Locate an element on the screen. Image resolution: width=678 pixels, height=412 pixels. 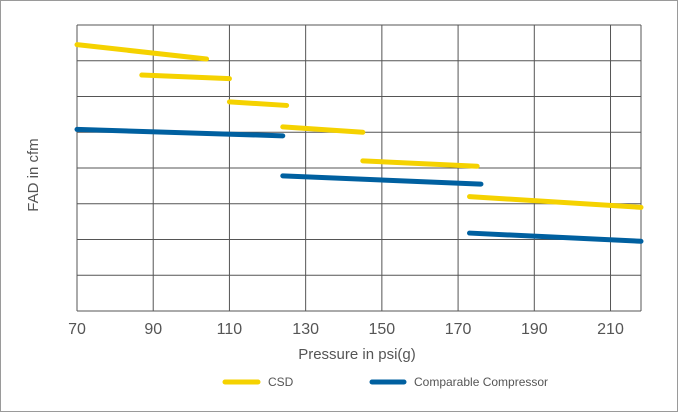
legend: CSD Comparable Compressor is located at coordinates (385, 382).